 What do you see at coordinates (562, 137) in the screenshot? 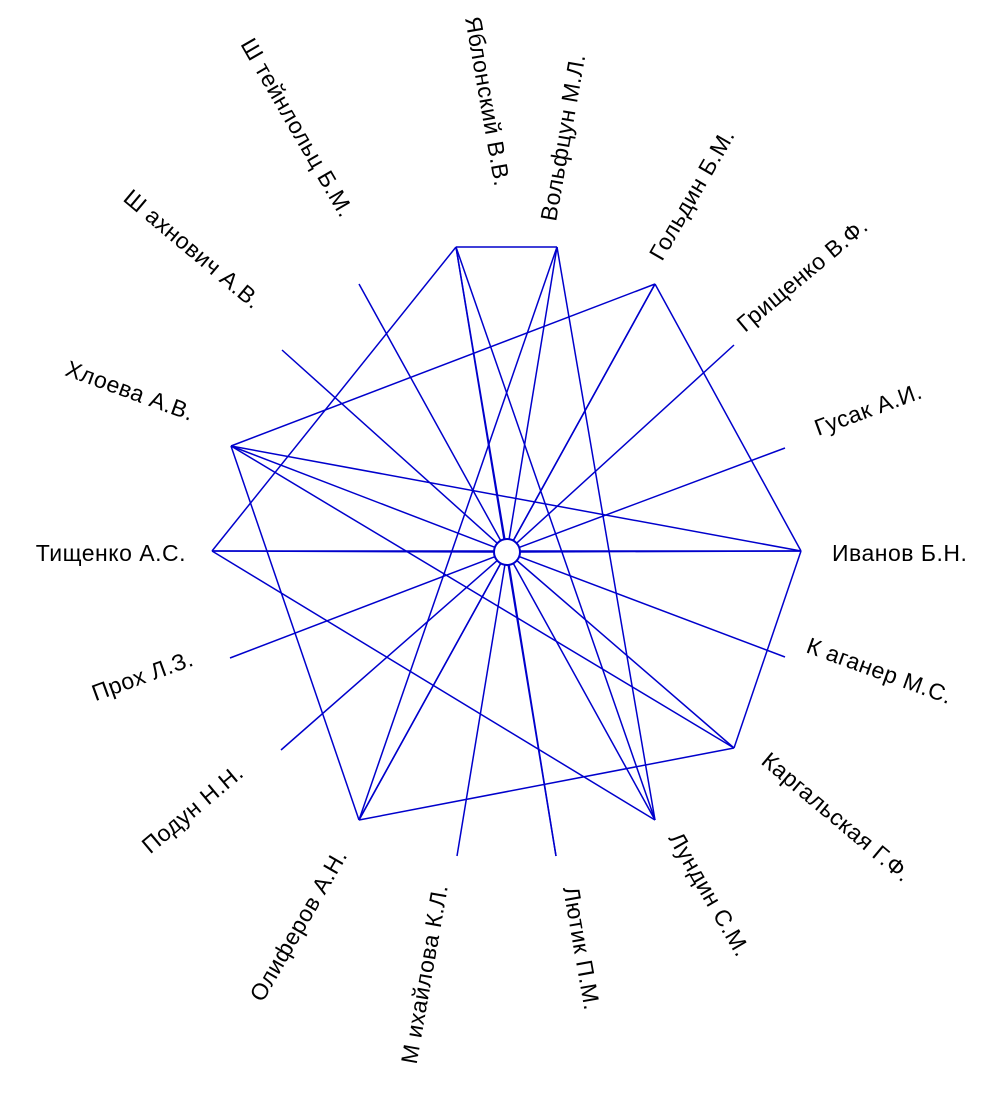
I see `label-volftsun: Вольфцун М.Л.` at bounding box center [562, 137].